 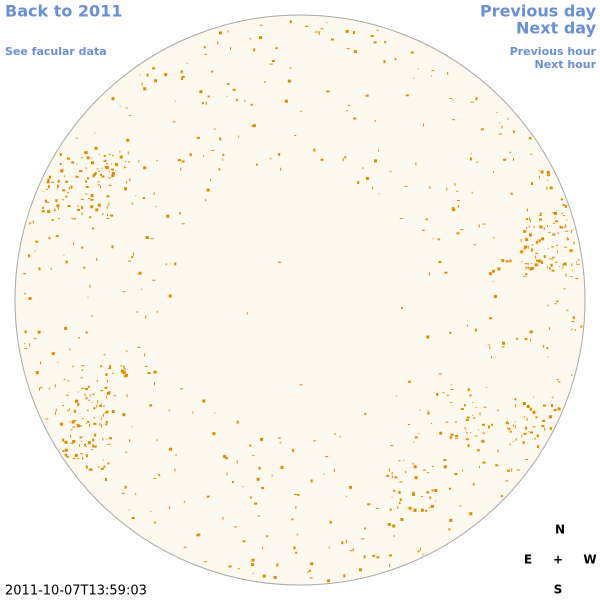 I want to click on facular-link: See facular data, so click(x=56, y=51).